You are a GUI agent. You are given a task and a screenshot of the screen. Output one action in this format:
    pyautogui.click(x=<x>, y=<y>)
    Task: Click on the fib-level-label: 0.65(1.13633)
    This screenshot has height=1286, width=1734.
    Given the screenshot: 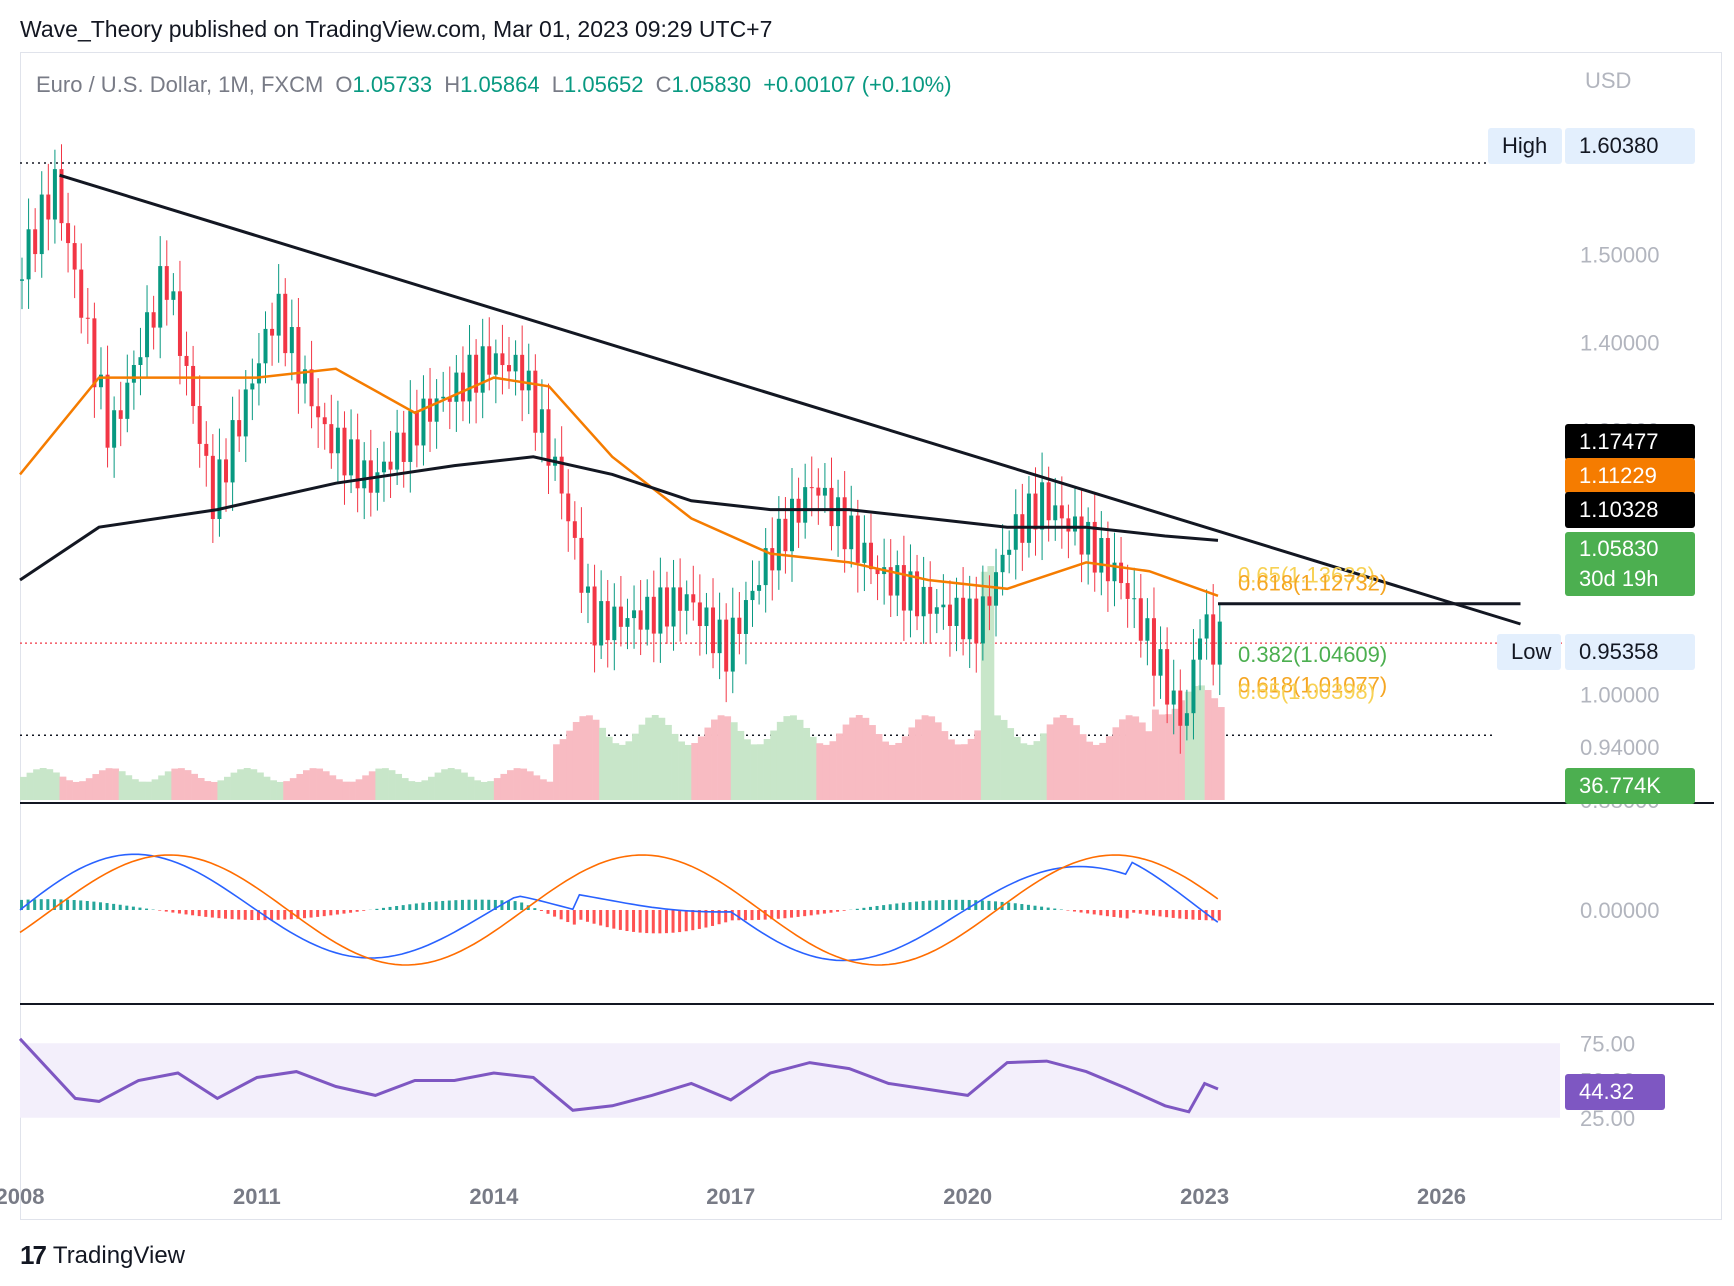 What is the action you would take?
    pyautogui.click(x=1306, y=575)
    